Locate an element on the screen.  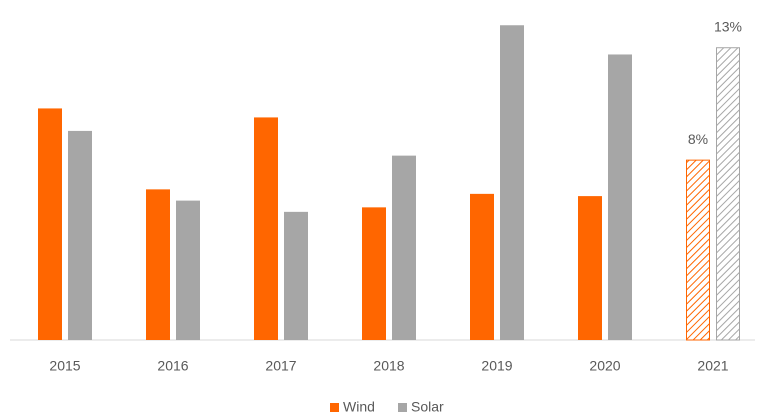
x-tick-label: 2020 is located at coordinates (604, 366).